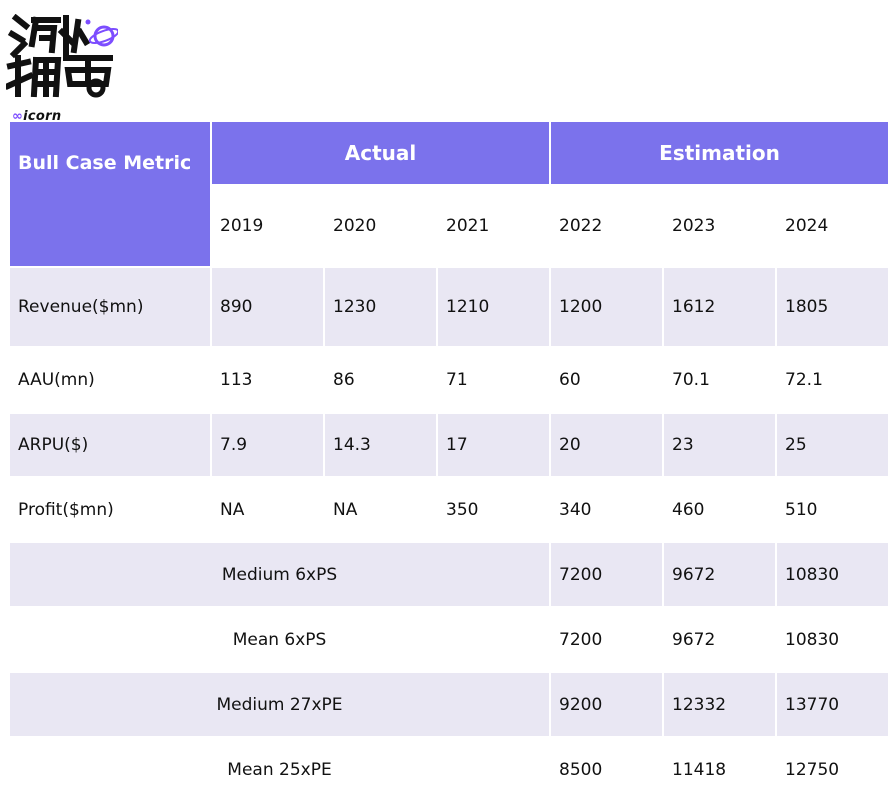  Describe the element at coordinates (380, 445) in the screenshot. I see `table-cell: 14.3` at that location.